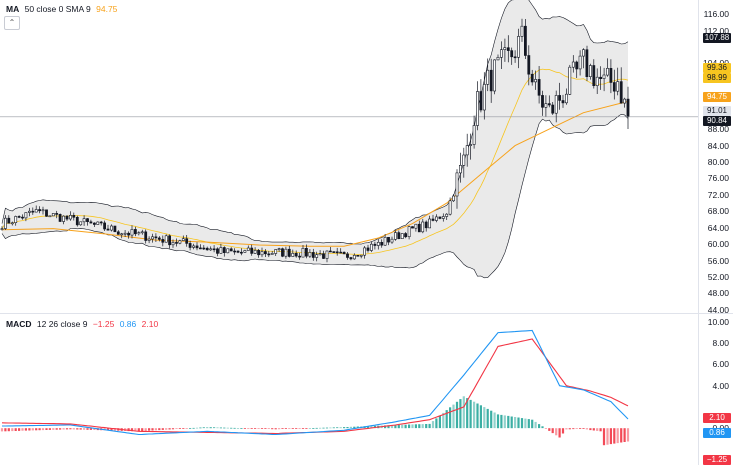  What do you see at coordinates (717, 433) in the screenshot?
I see `macd-tag: 0.86` at bounding box center [717, 433].